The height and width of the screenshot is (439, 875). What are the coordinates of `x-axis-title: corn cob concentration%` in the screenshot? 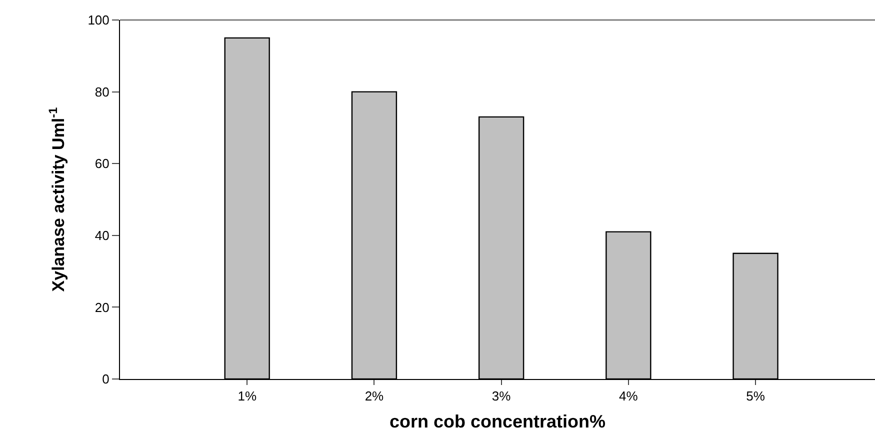 It's located at (497, 422).